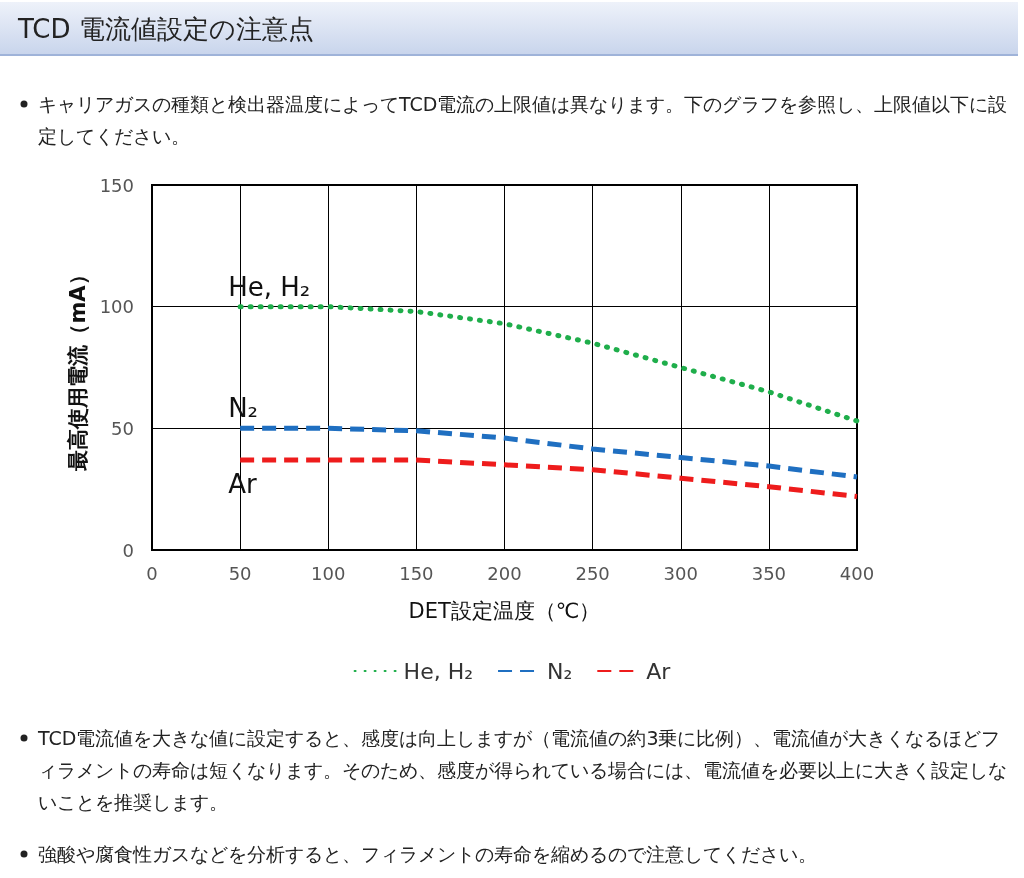 The width and height of the screenshot is (1024, 878). I want to click on x-tick-label: 150, so click(416, 573).